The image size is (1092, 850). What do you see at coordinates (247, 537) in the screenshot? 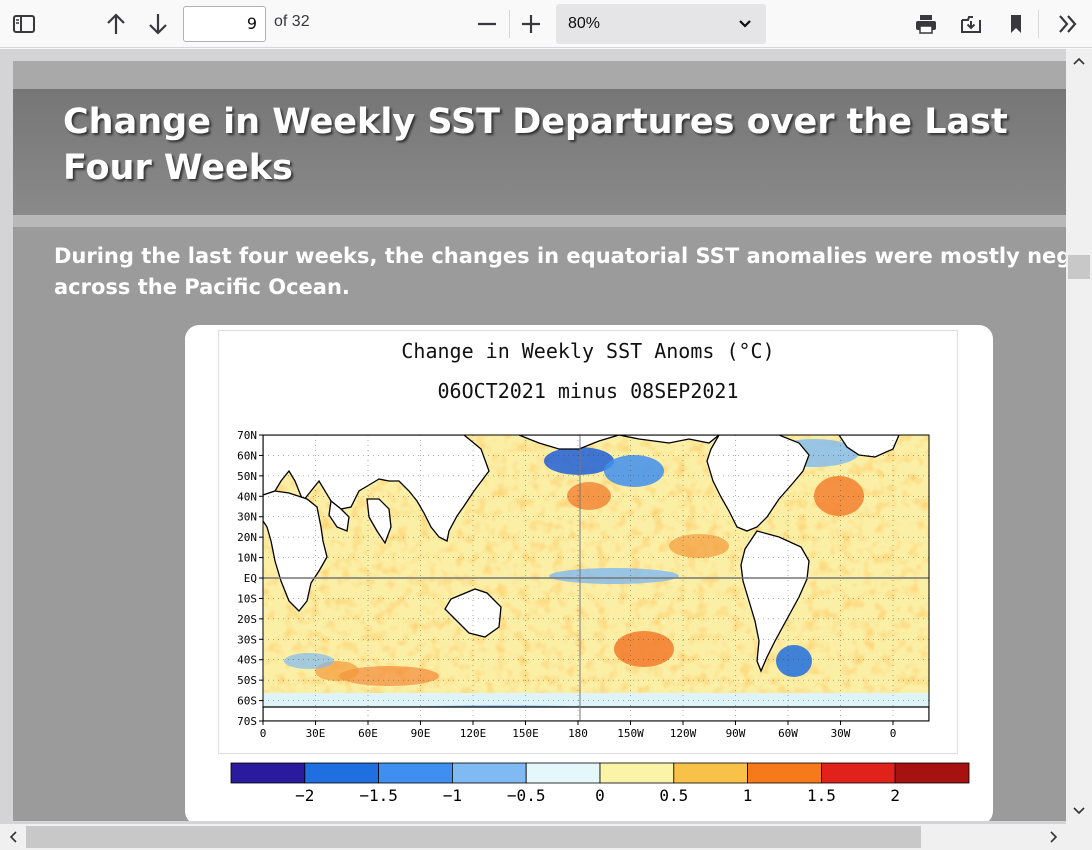
I see `lat-tick-label: 20N` at bounding box center [247, 537].